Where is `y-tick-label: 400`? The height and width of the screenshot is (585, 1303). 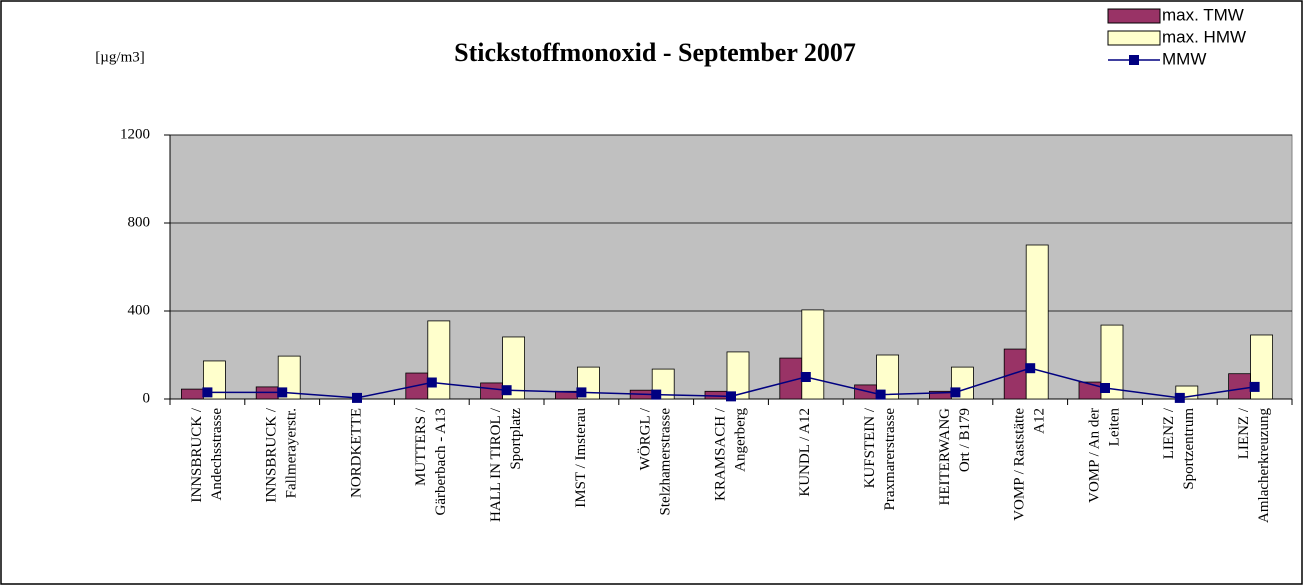
y-tick-label: 400 is located at coordinates (139, 310).